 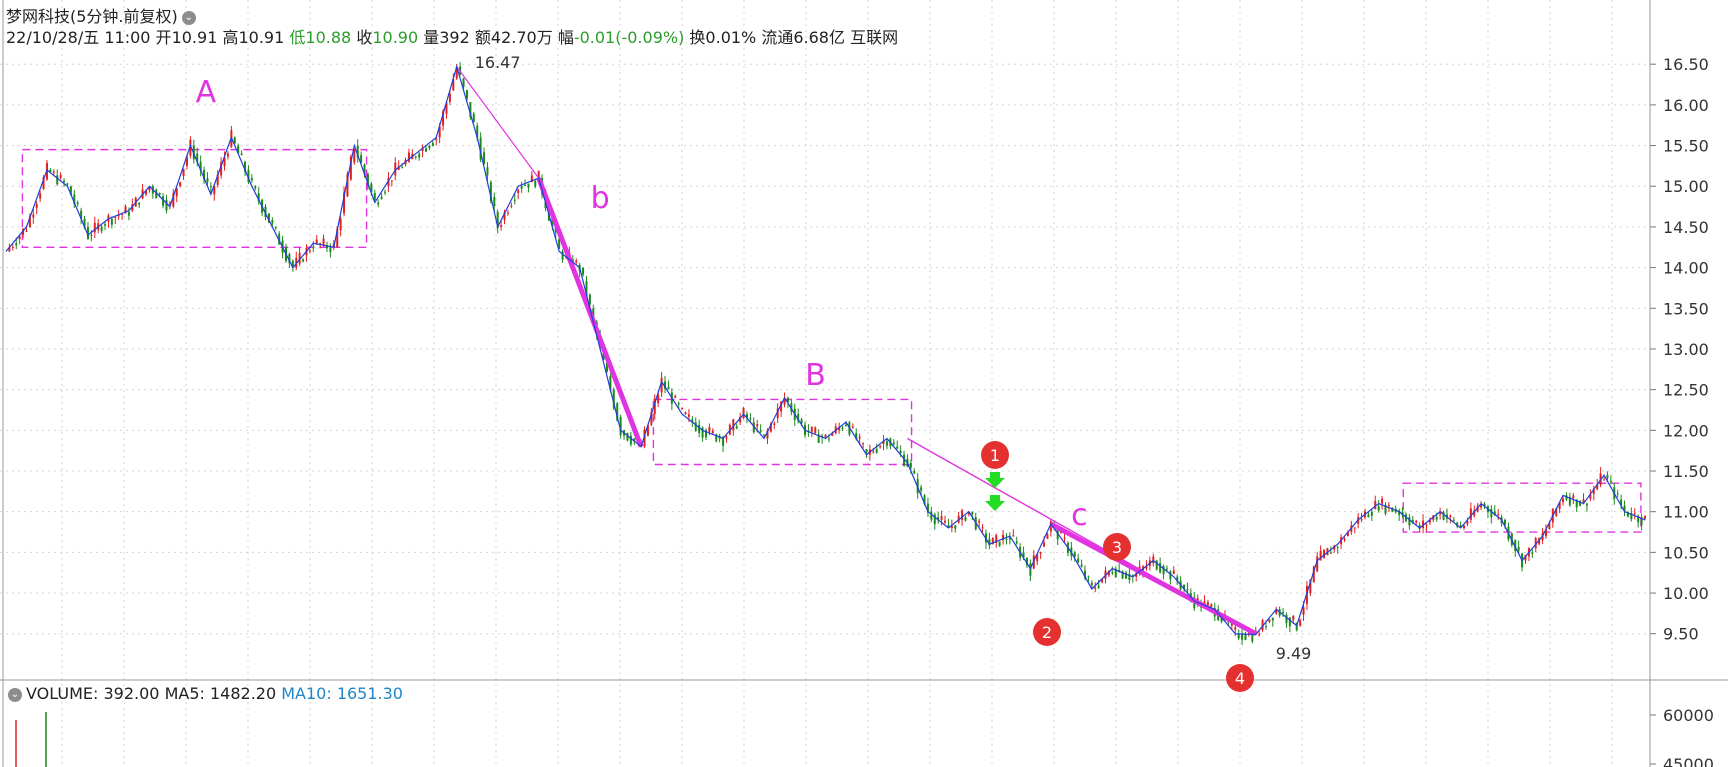 What do you see at coordinates (92, 16) in the screenshot?
I see `stock-title: 梦网科技(5分钟.前复权)` at bounding box center [92, 16].